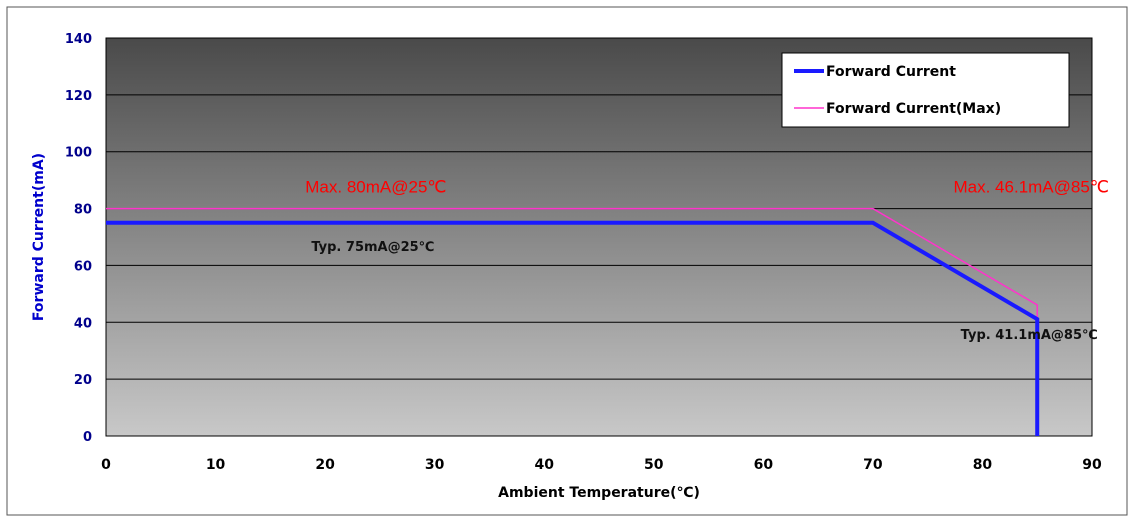 This screenshot has width=1135, height=523. Describe the element at coordinates (544, 465) in the screenshot. I see `x-tick-label: 40` at that location.